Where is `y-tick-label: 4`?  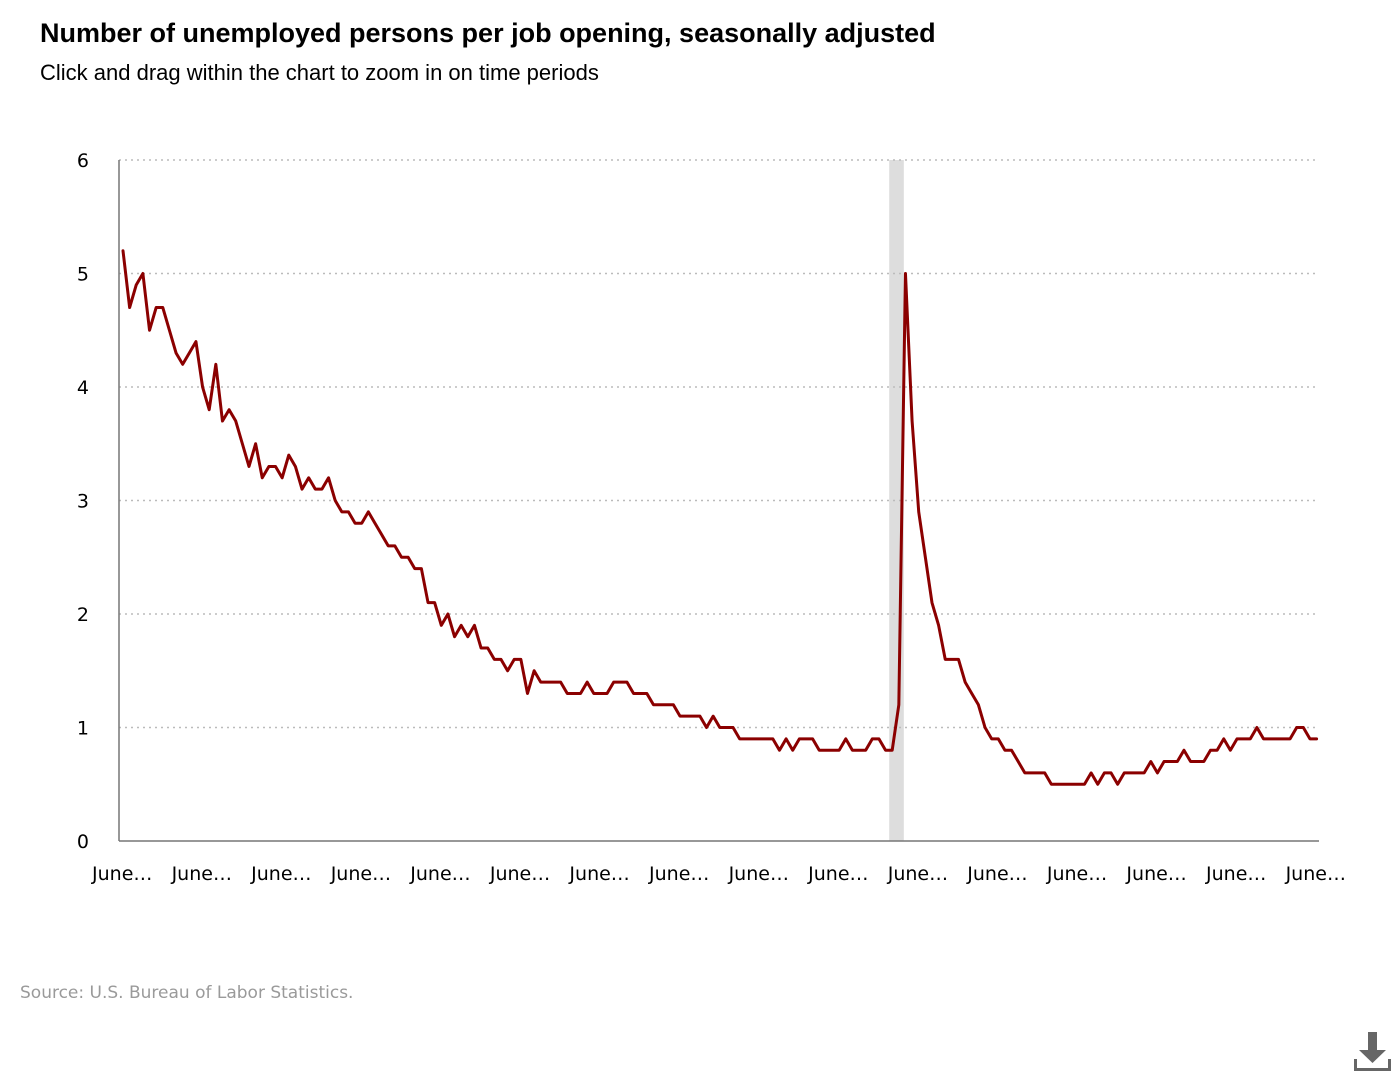 y-tick-label: 4 is located at coordinates (83, 388).